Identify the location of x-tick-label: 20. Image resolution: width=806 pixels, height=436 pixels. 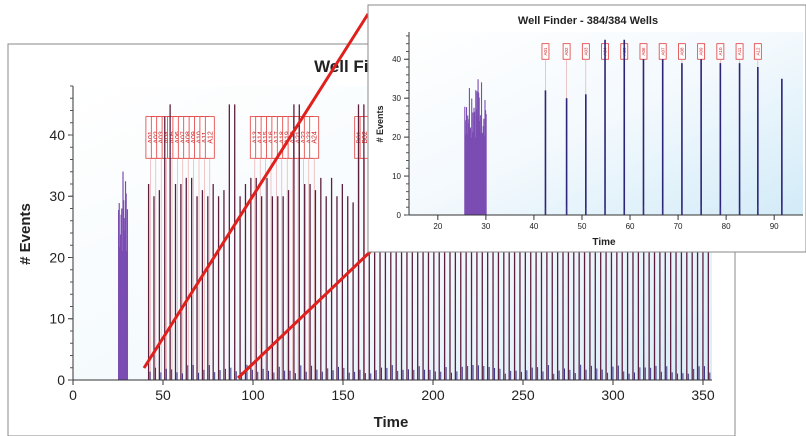
(437, 226).